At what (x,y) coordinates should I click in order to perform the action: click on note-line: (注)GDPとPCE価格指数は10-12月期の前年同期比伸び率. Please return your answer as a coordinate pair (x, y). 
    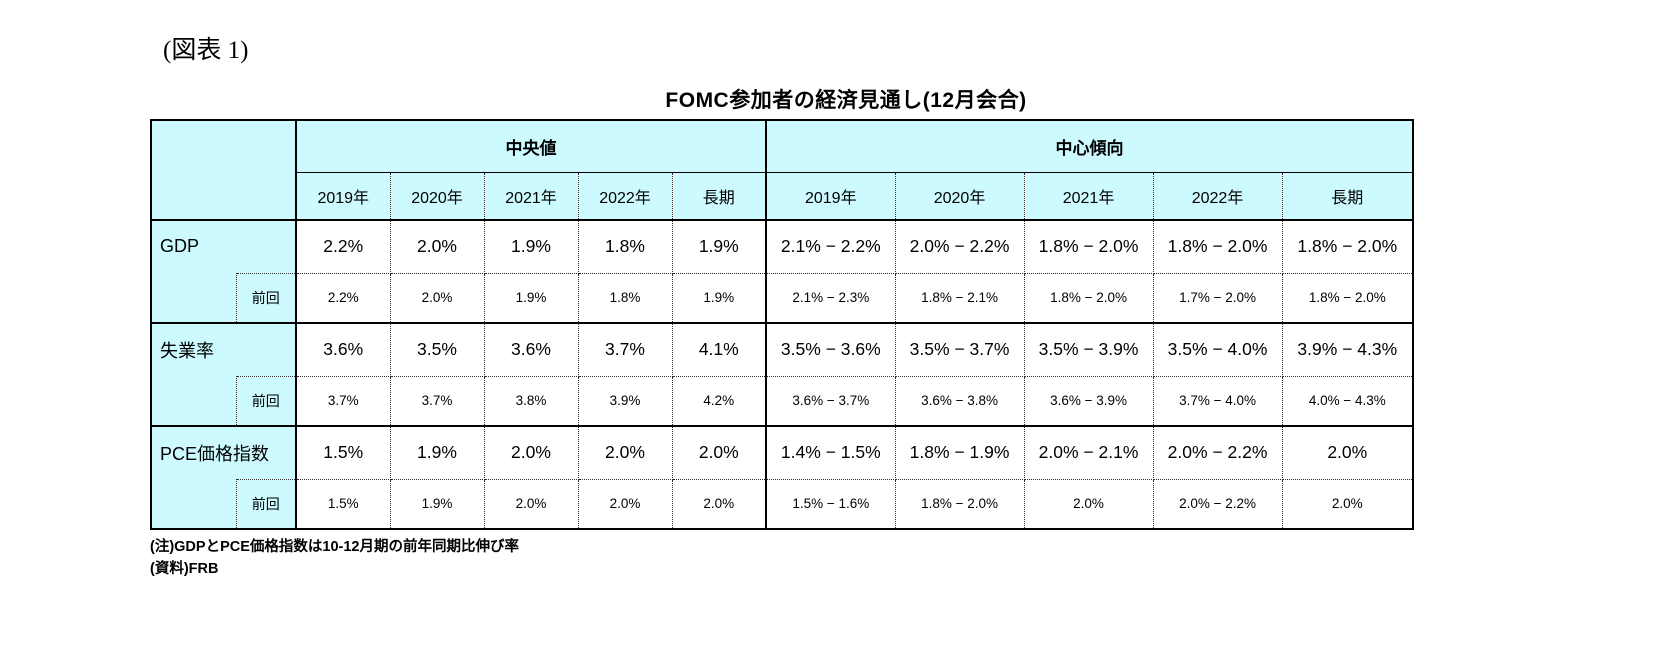
    Looking at the image, I should click on (334, 547).